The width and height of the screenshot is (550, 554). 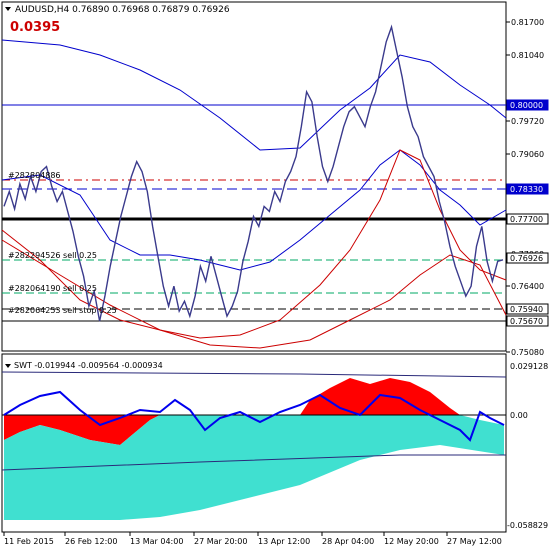 What do you see at coordinates (527, 154) in the screenshot?
I see `price-tick: 0.79060` at bounding box center [527, 154].